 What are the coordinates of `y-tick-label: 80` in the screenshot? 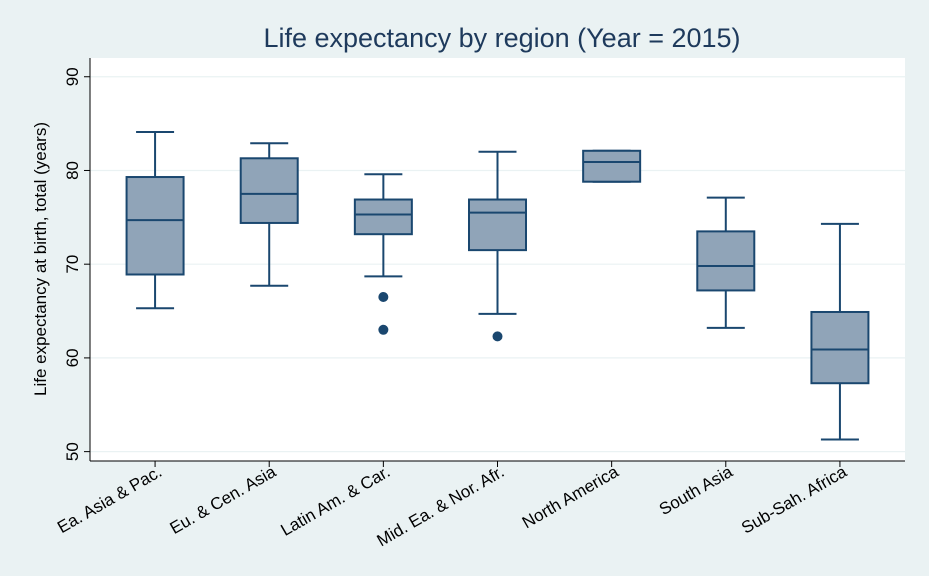 It's located at (72, 170).